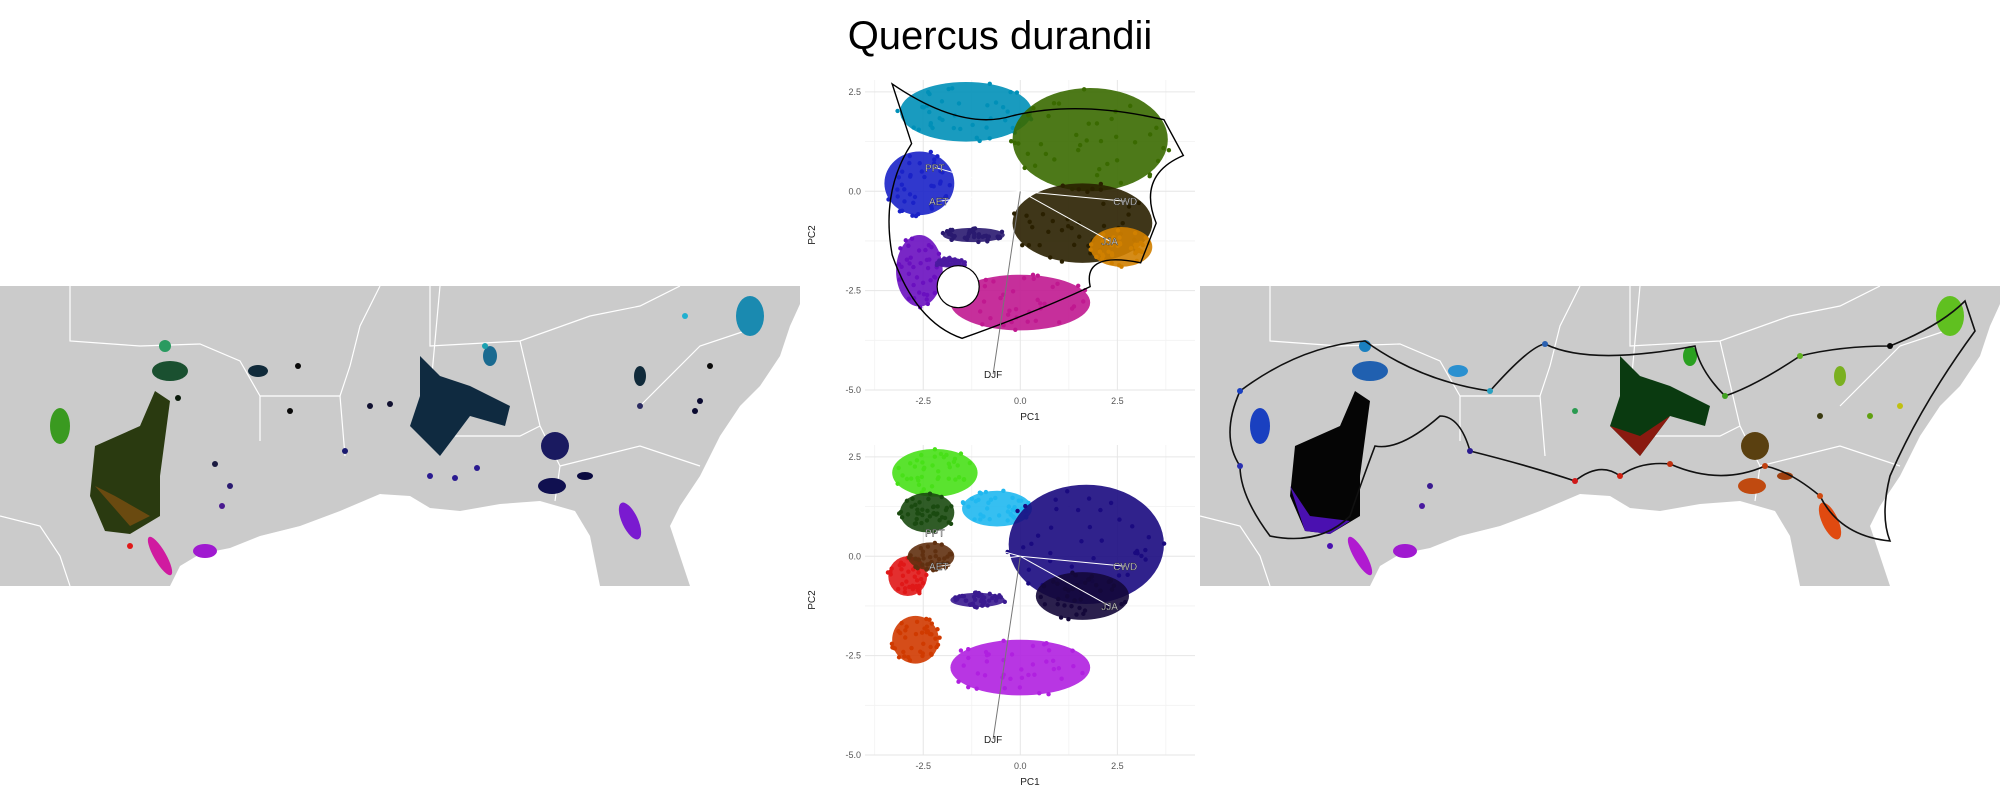 Image resolution: width=2000 pixels, height=800 pixels. Describe the element at coordinates (1570, 445) in the screenshot. I see `range-dots` at that location.